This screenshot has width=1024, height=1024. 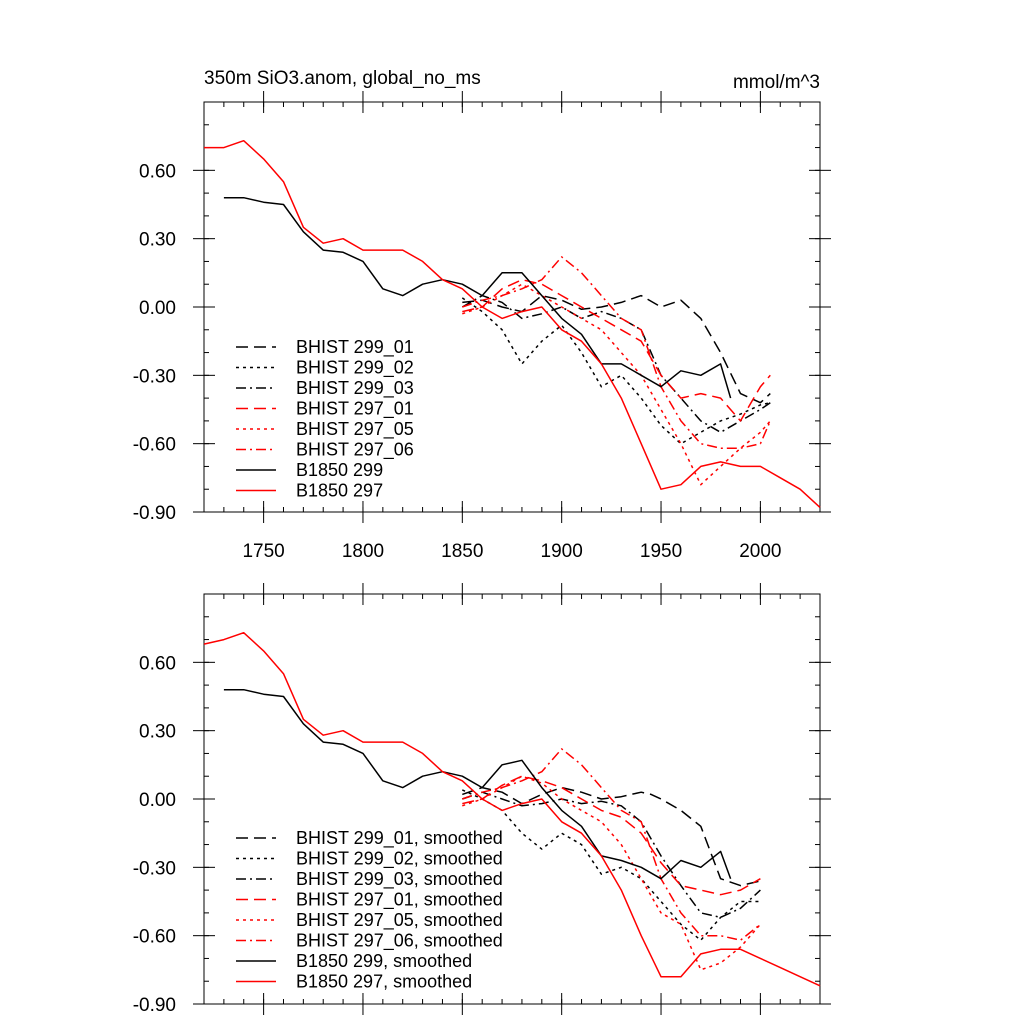 What do you see at coordinates (355, 347) in the screenshot?
I see `legend-label: BHIST 299_01` at bounding box center [355, 347].